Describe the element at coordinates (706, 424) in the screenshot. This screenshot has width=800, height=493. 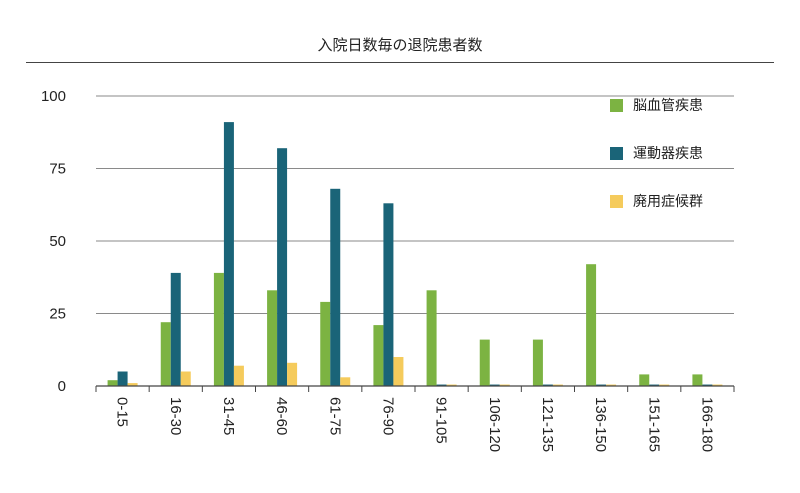
I see `x-tick-label-166-180: 166-180` at that location.